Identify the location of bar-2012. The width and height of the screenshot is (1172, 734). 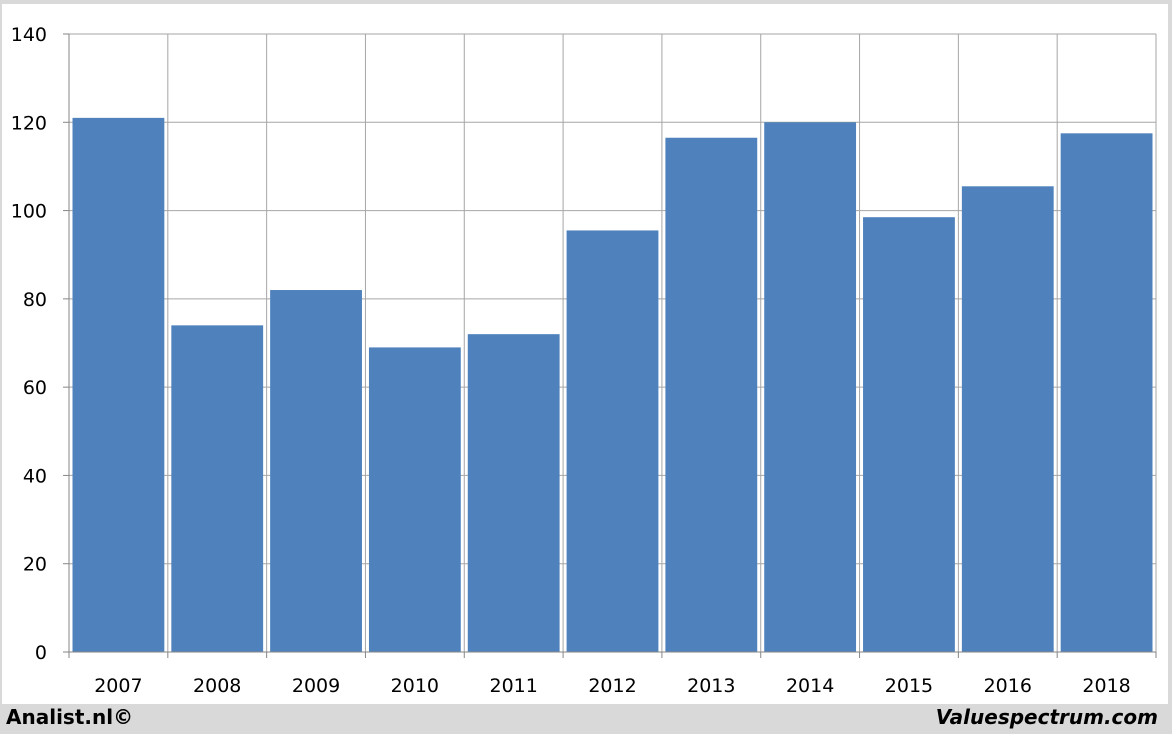
(612, 441).